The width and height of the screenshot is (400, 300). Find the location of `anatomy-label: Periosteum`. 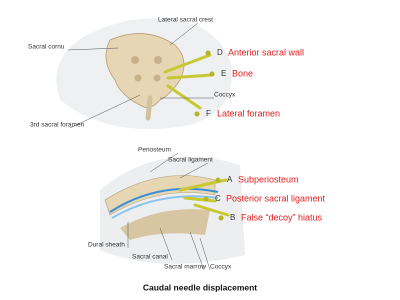

anatomy-label: Periosteum is located at coordinates (154, 150).